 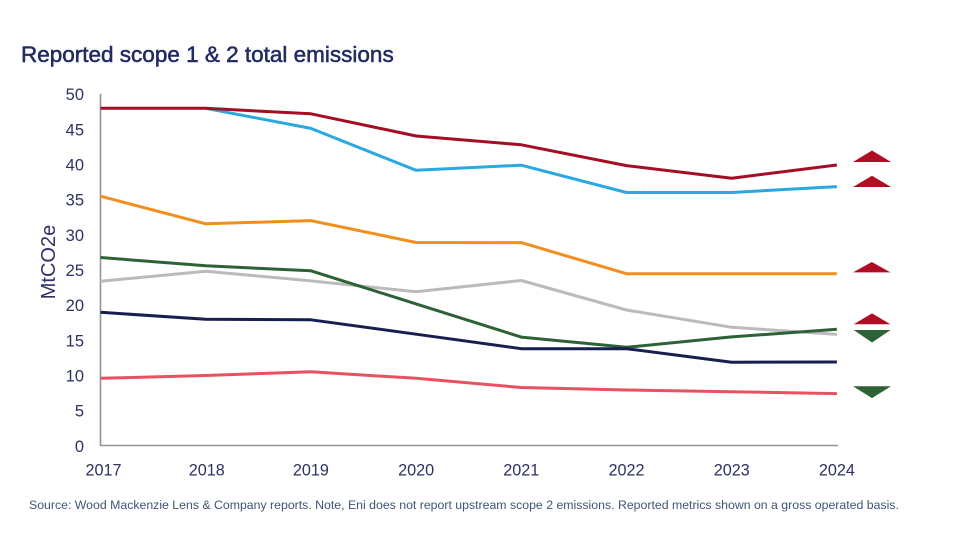 I want to click on svg-text: 35, so click(x=75, y=201).